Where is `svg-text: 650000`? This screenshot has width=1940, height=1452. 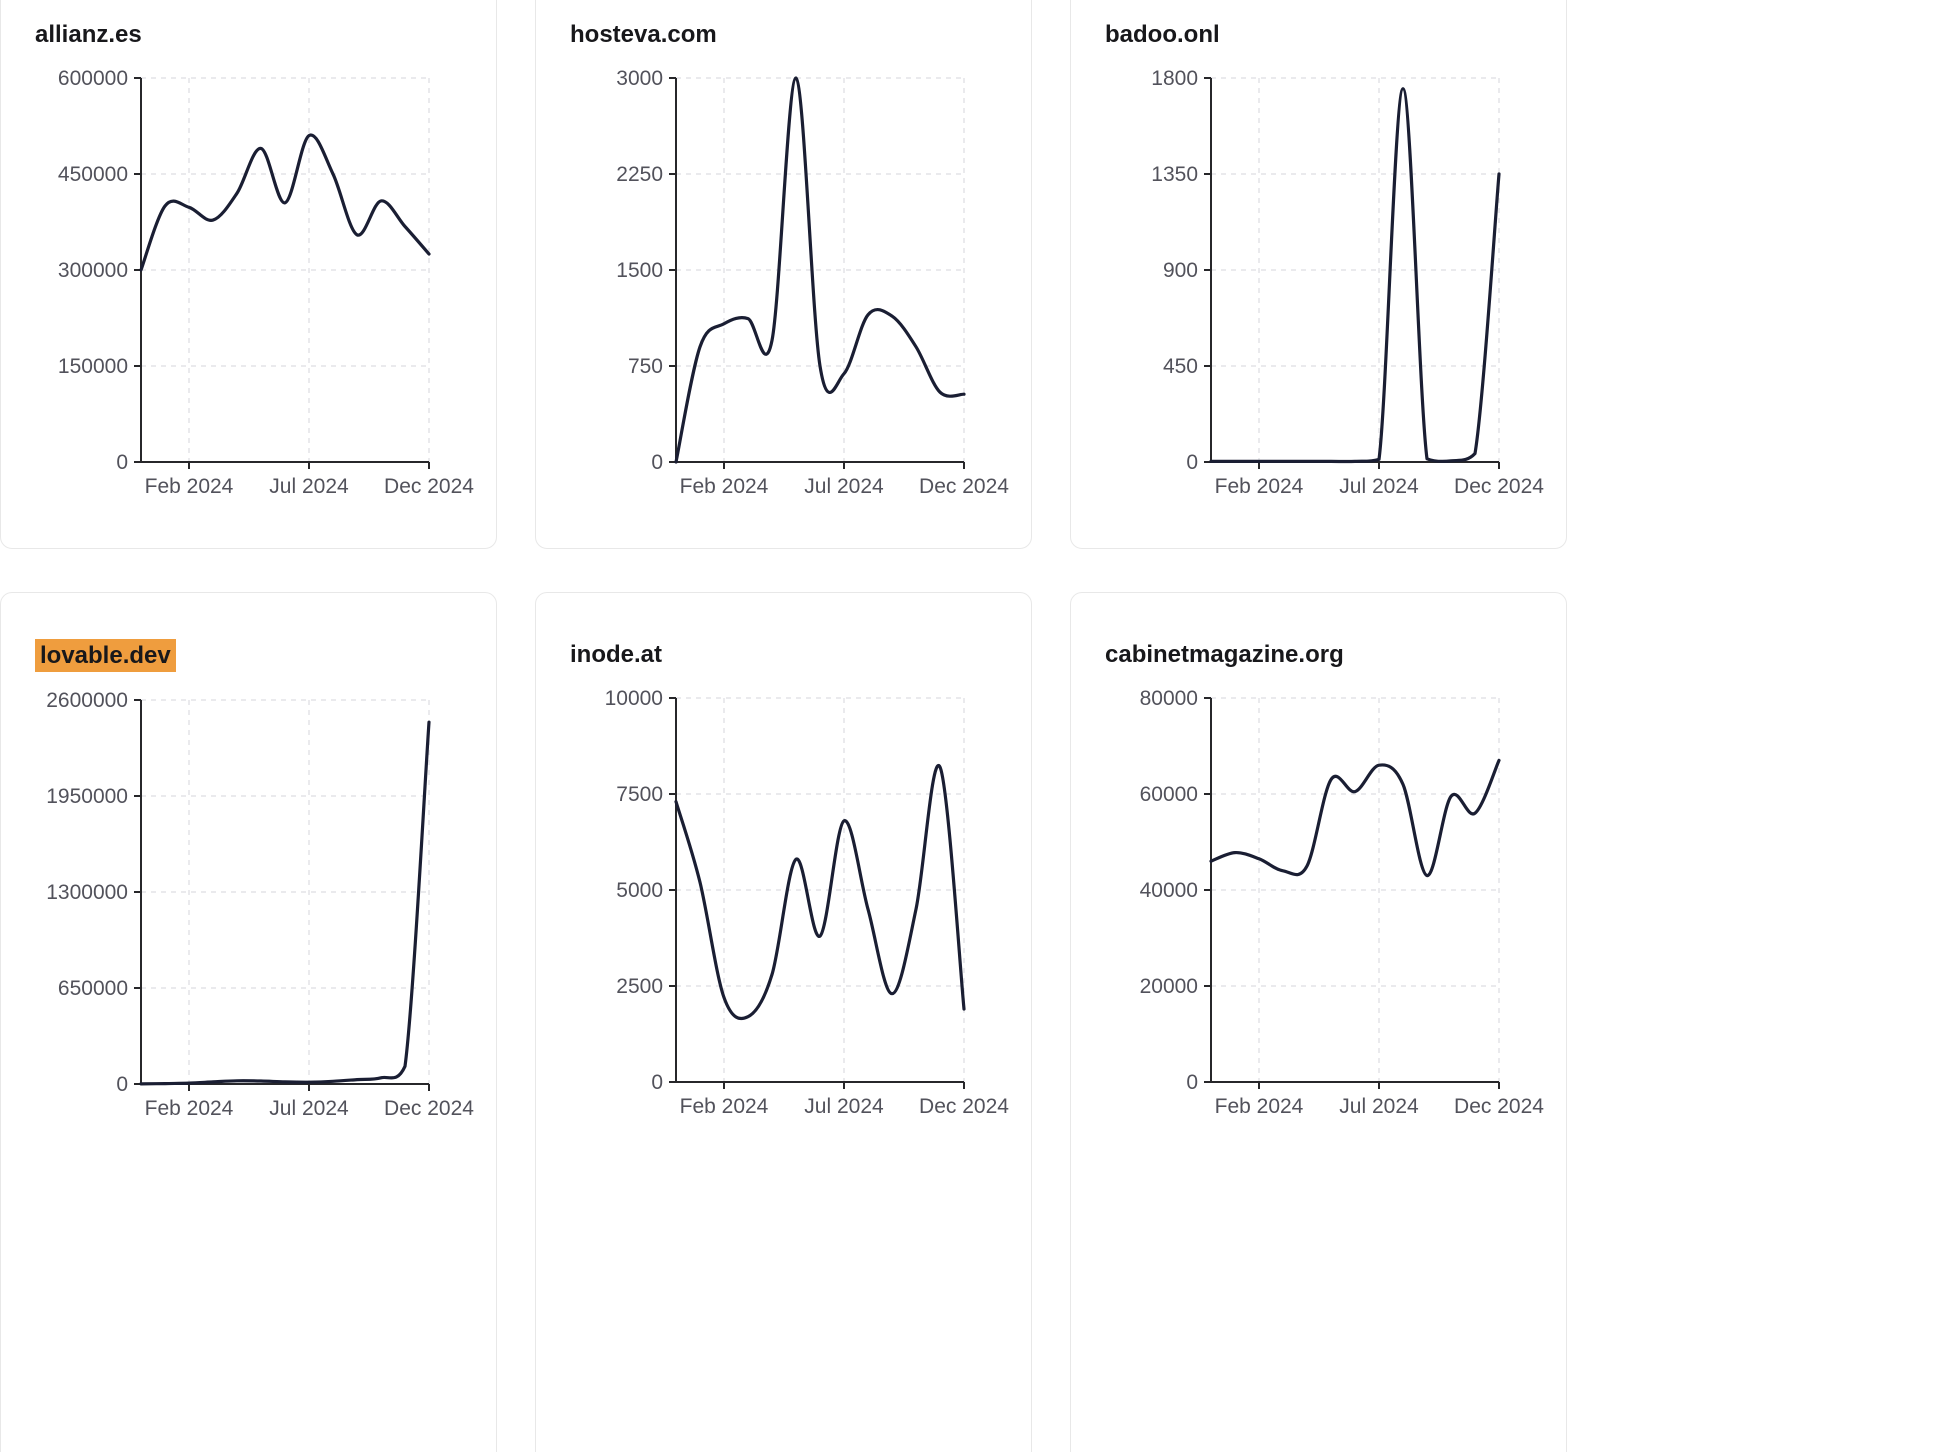
svg-text: 650000 is located at coordinates (93, 988).